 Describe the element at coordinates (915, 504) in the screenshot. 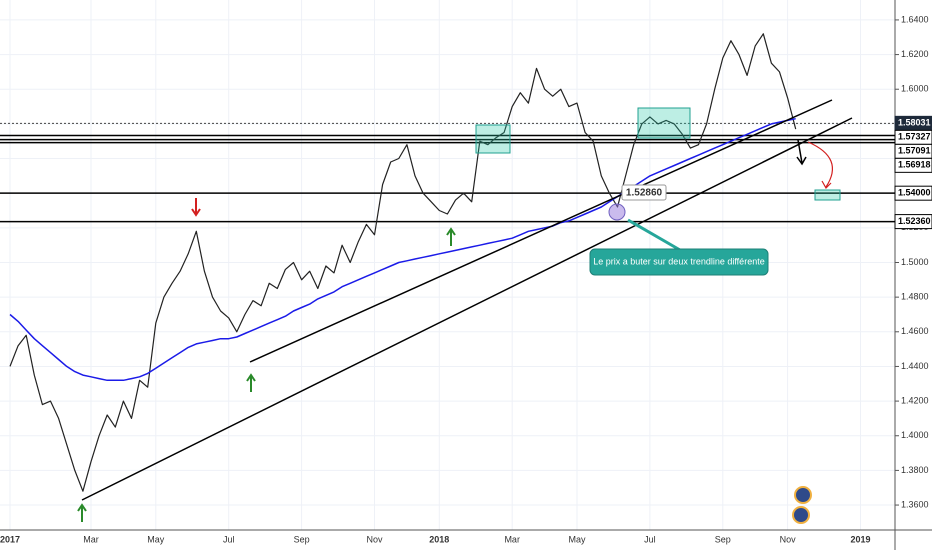

I see `y-tick-label: 1.3600` at that location.